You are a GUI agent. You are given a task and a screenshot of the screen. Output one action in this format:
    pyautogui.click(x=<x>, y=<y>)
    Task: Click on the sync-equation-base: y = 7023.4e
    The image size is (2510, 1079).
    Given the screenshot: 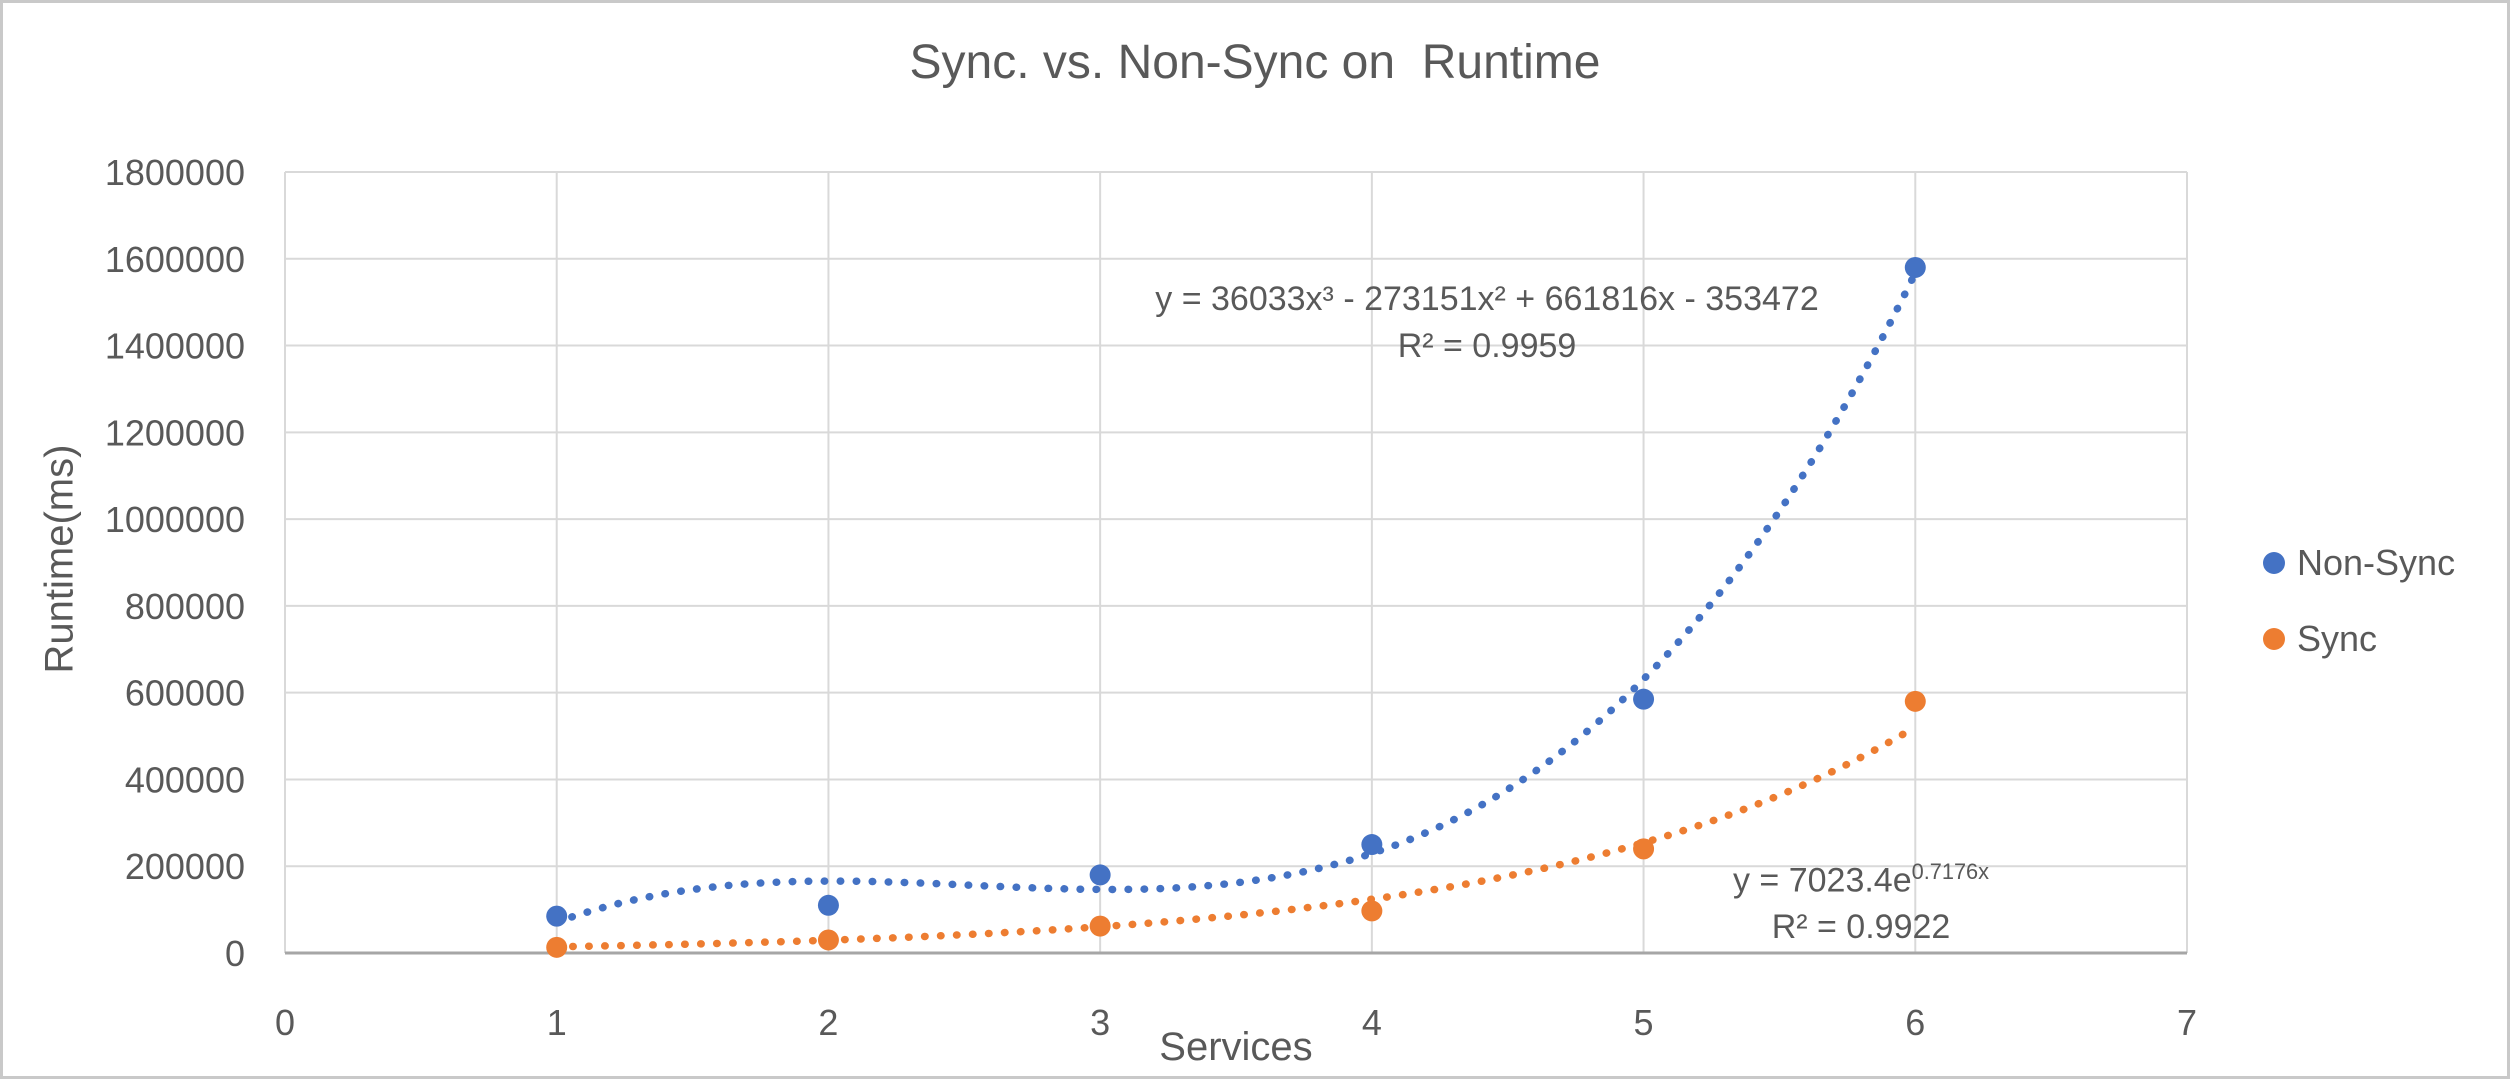 What is the action you would take?
    pyautogui.click(x=1822, y=880)
    